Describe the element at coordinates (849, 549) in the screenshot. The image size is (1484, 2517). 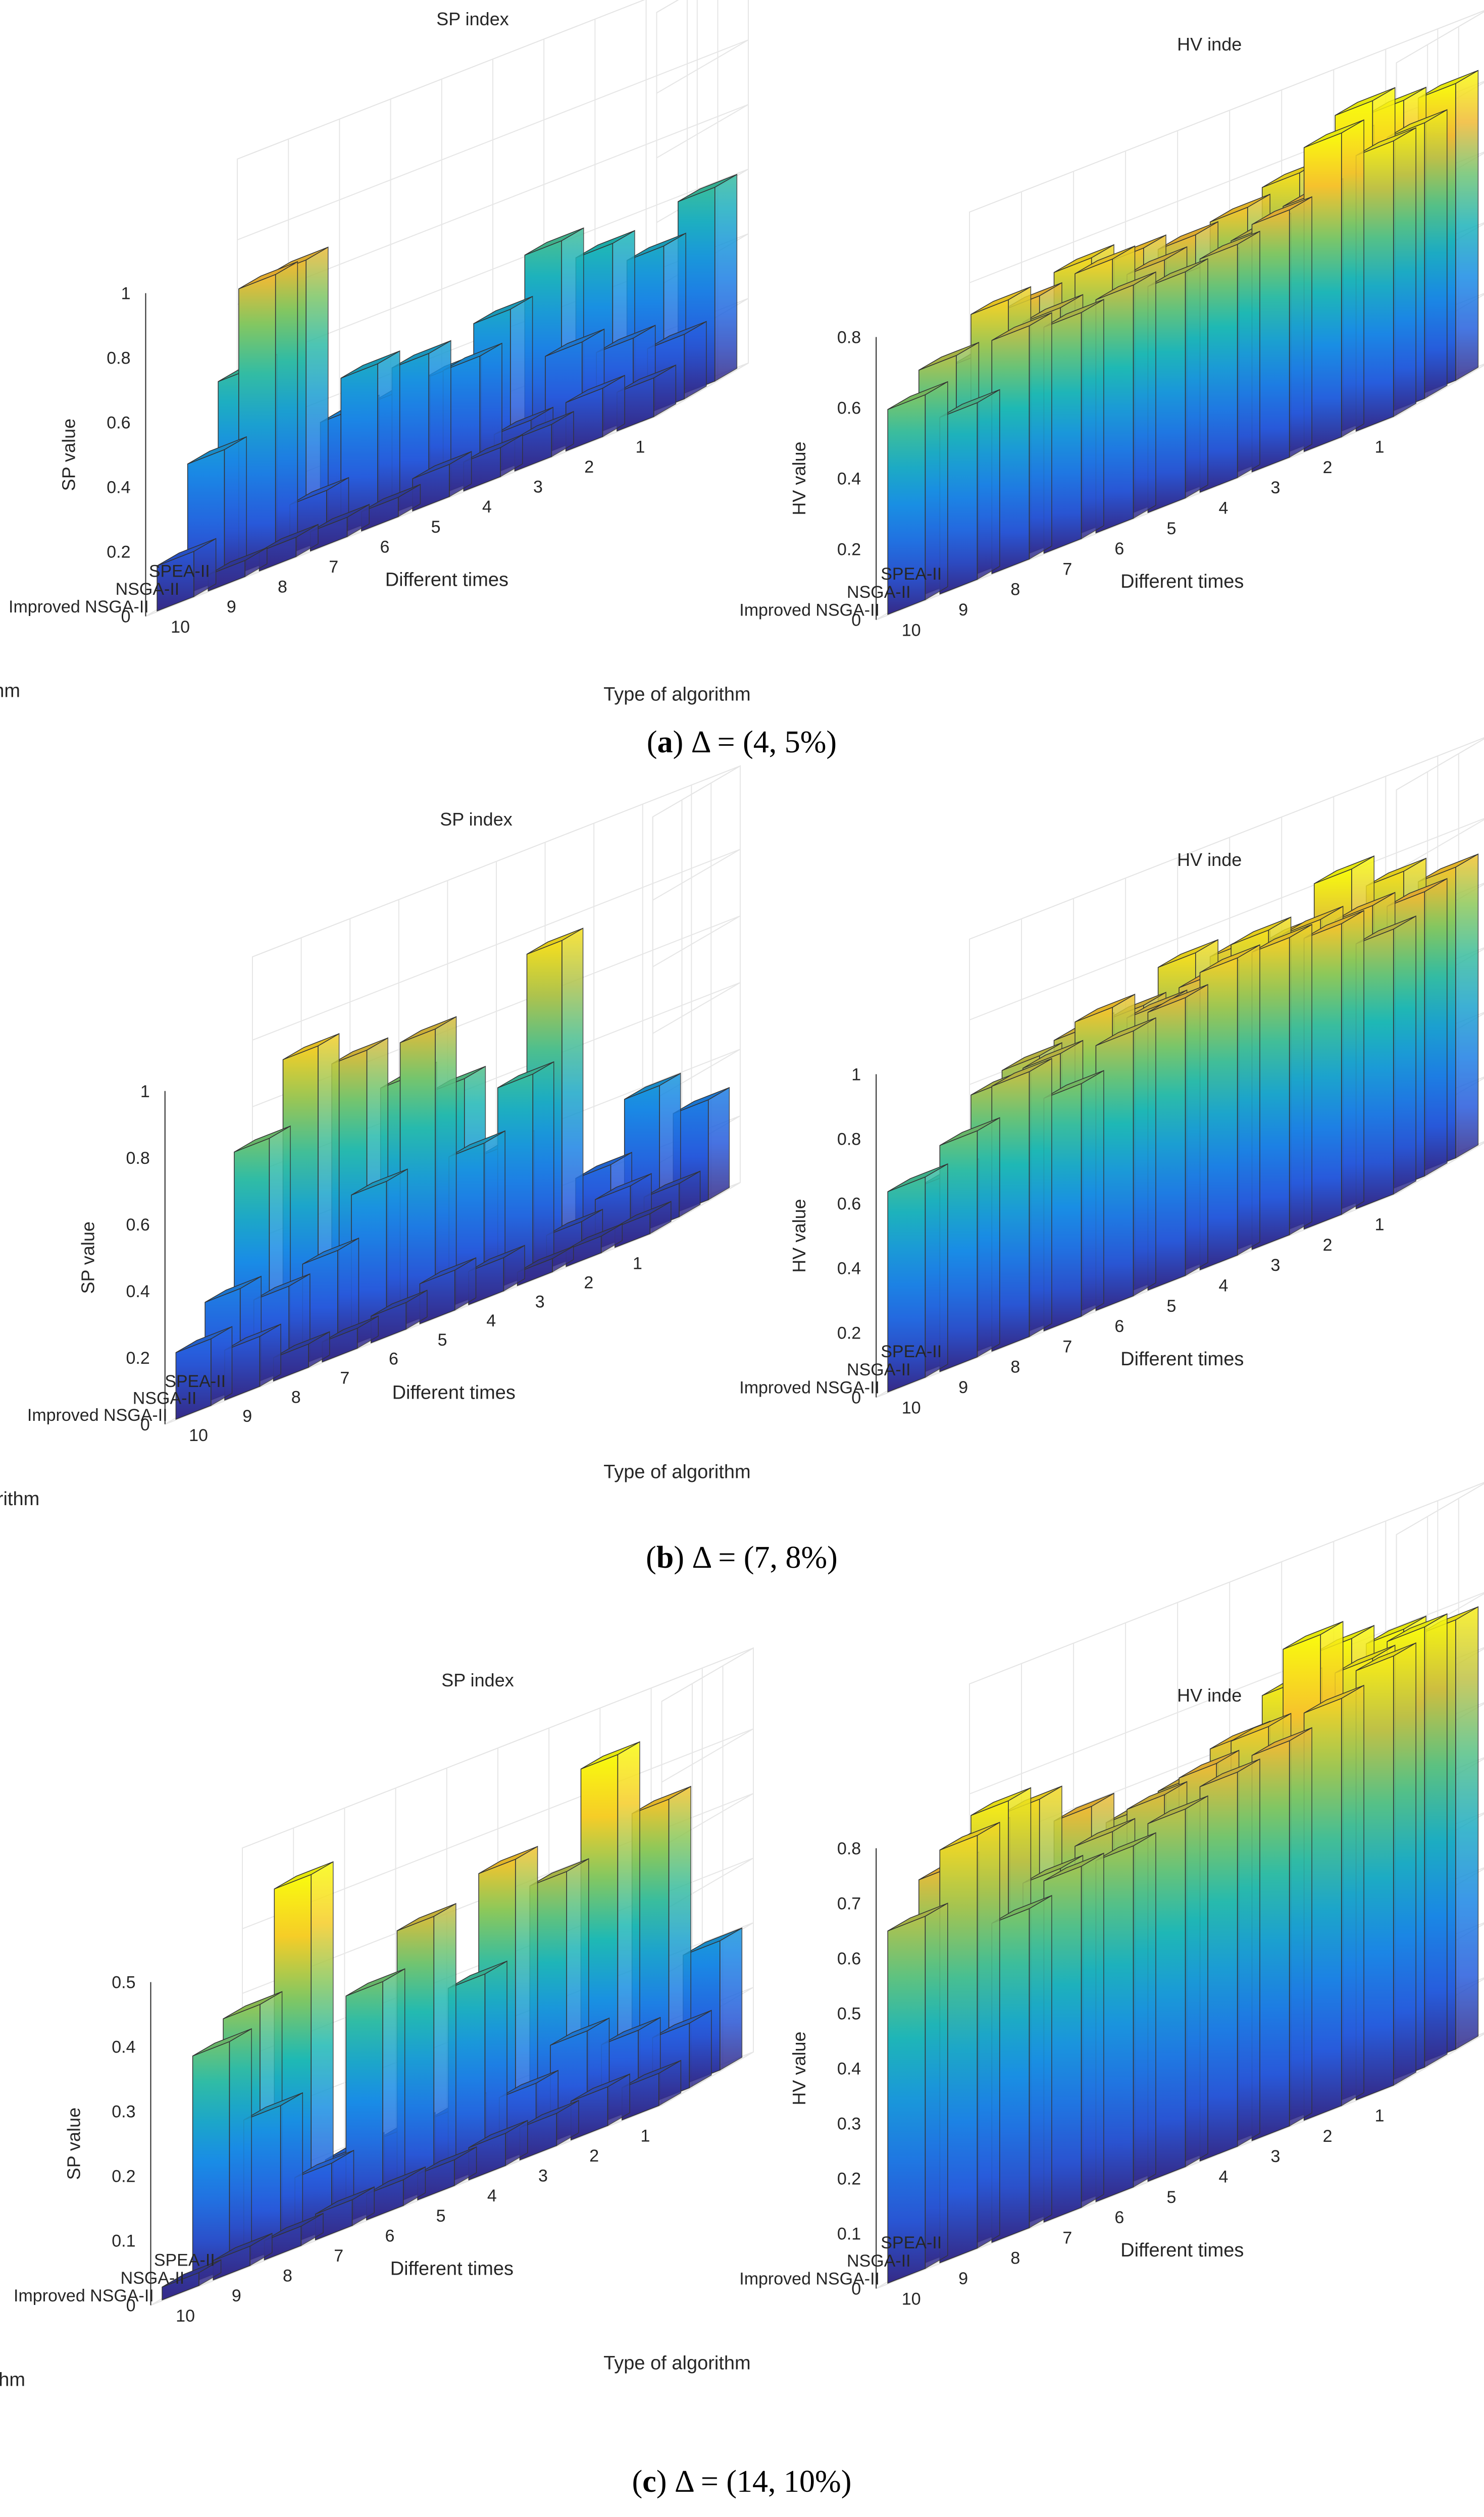
I see `z-tick-label: 0.2` at that location.